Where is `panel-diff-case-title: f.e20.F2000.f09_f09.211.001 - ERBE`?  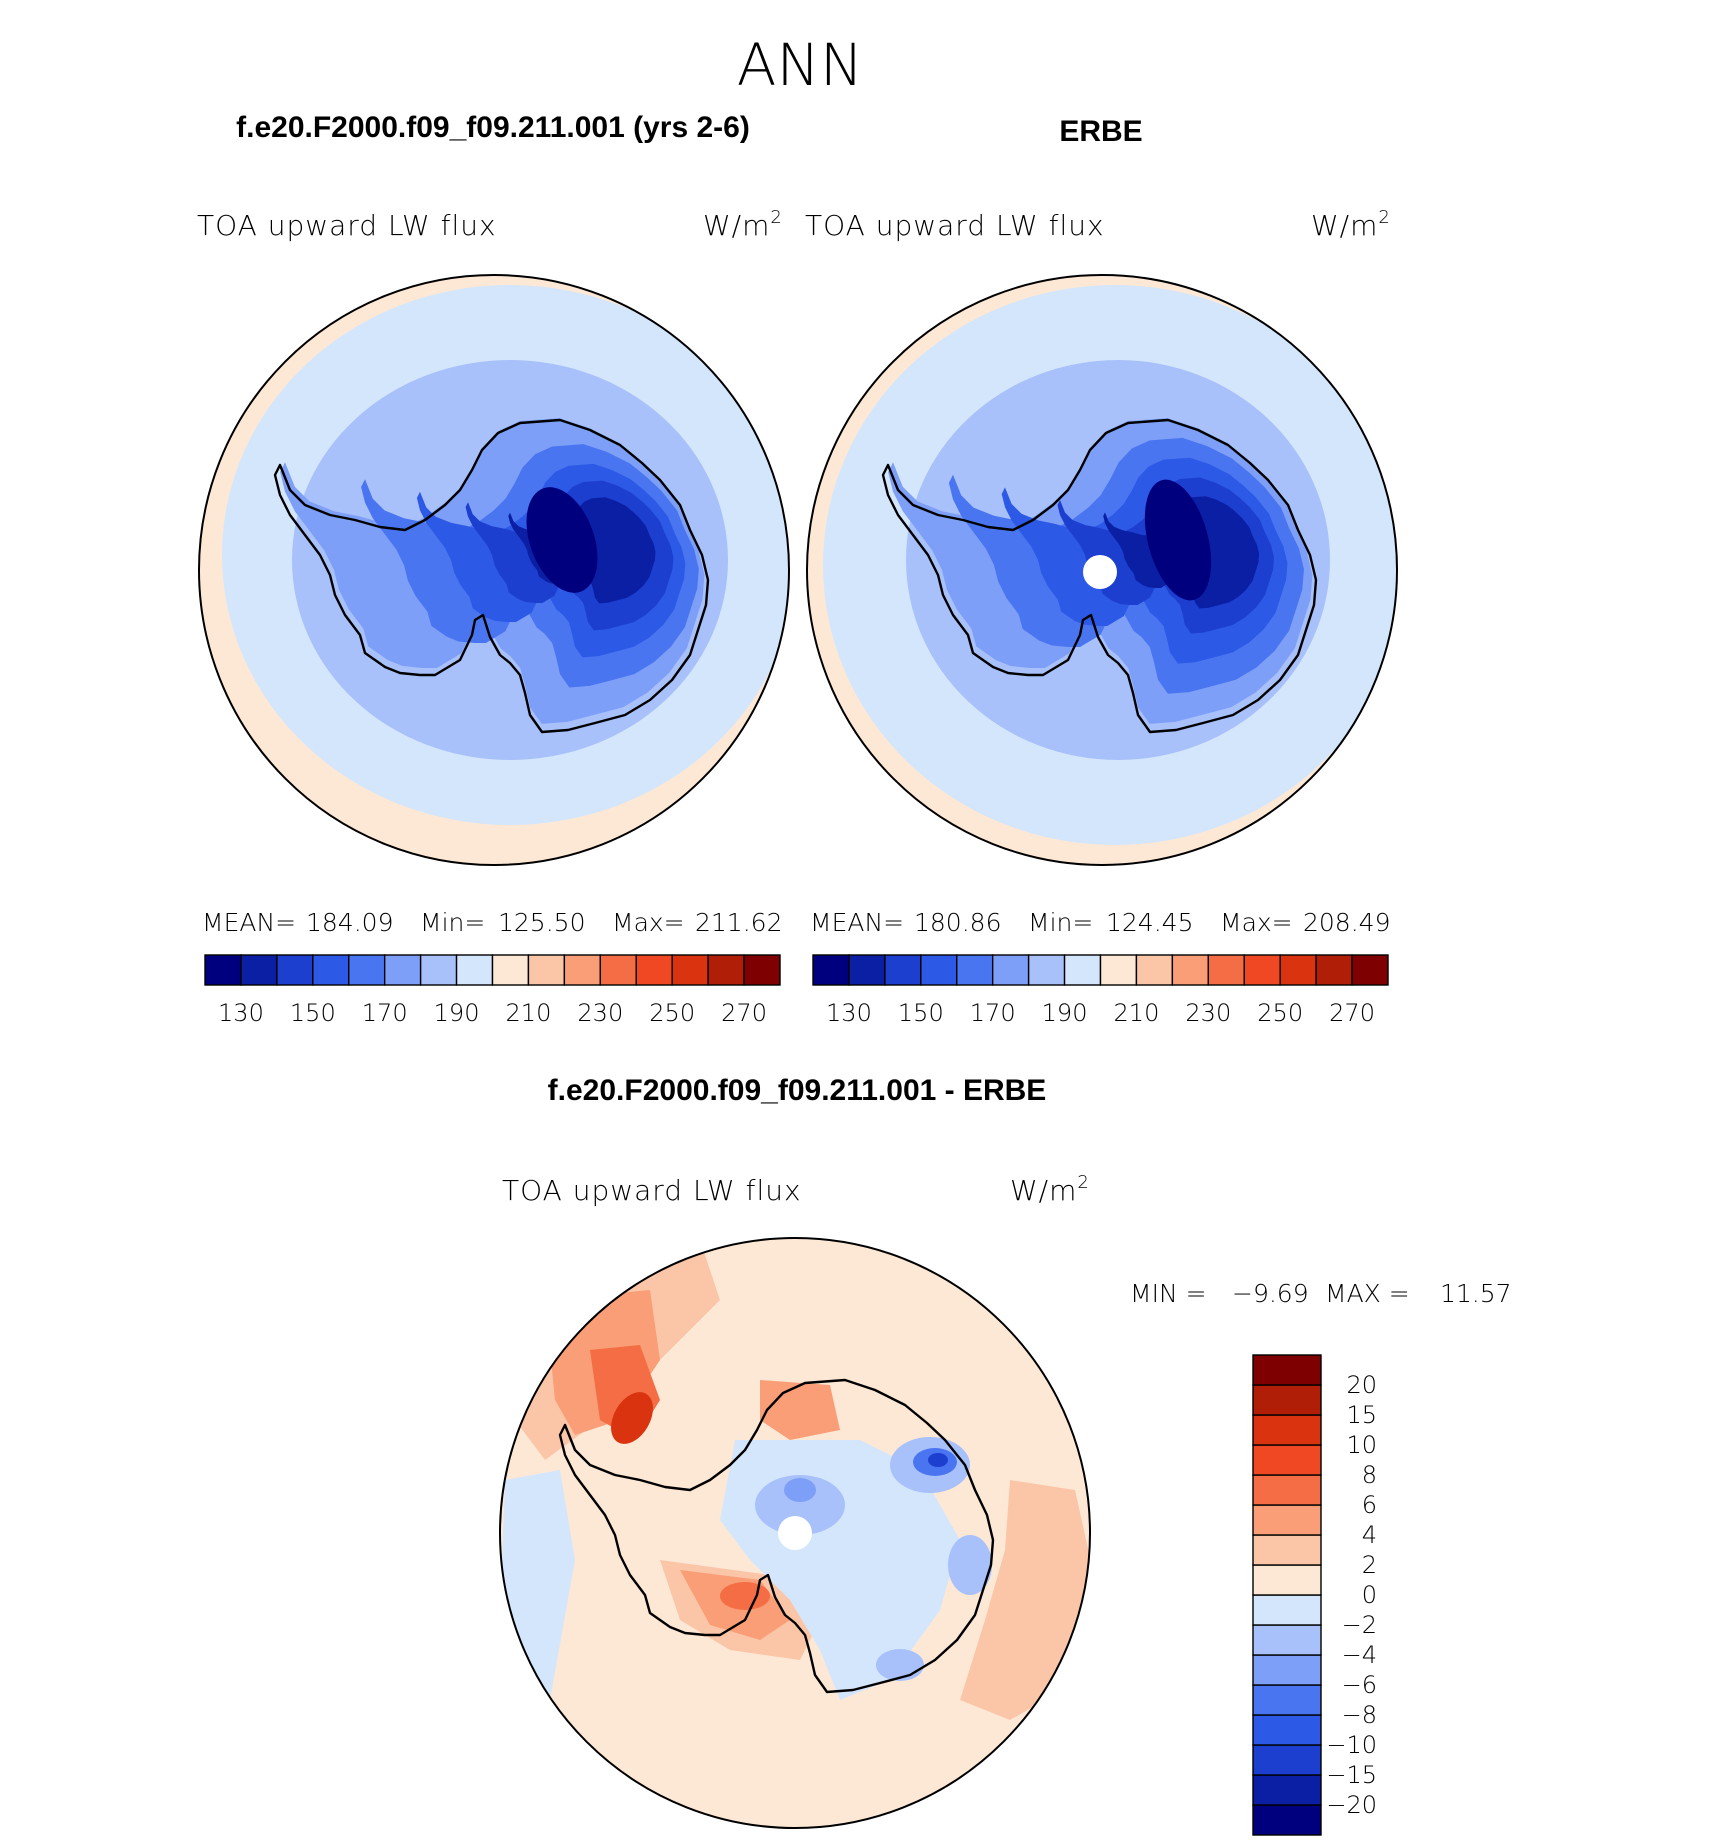 panel-diff-case-title: f.e20.F2000.f09_f09.211.001 - ERBE is located at coordinates (797, 1090).